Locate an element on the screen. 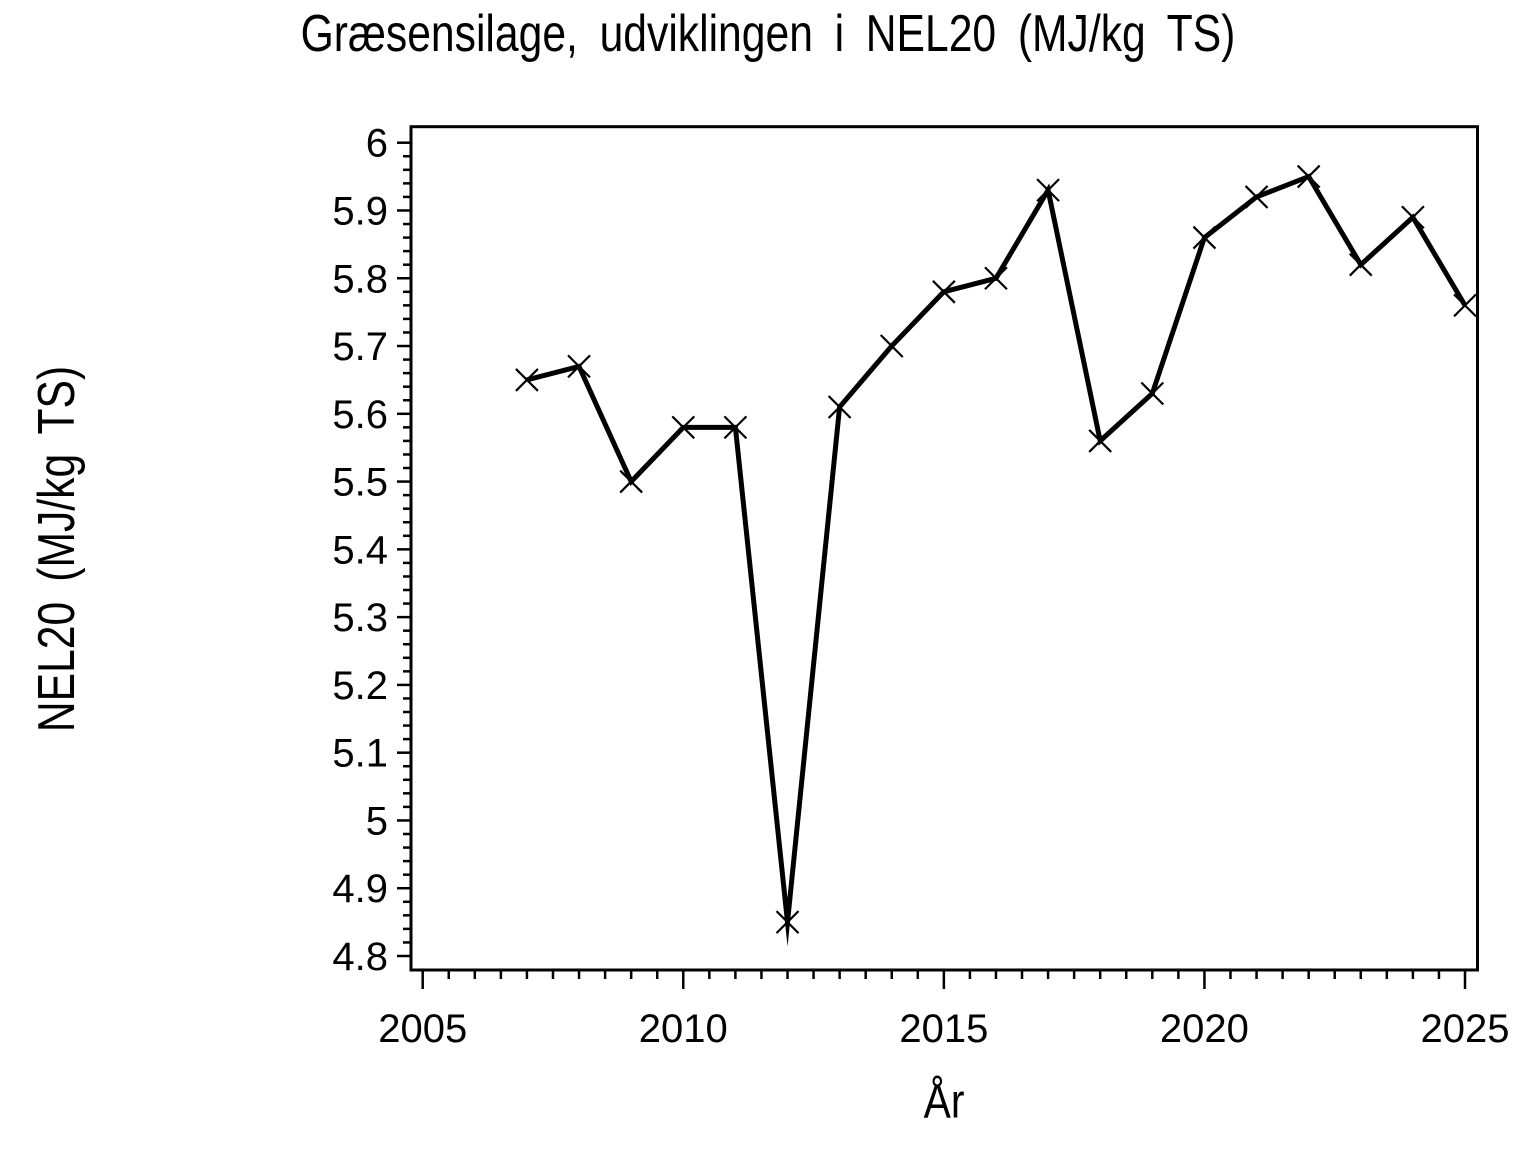  y-tick-label: 6 is located at coordinates (377, 144).